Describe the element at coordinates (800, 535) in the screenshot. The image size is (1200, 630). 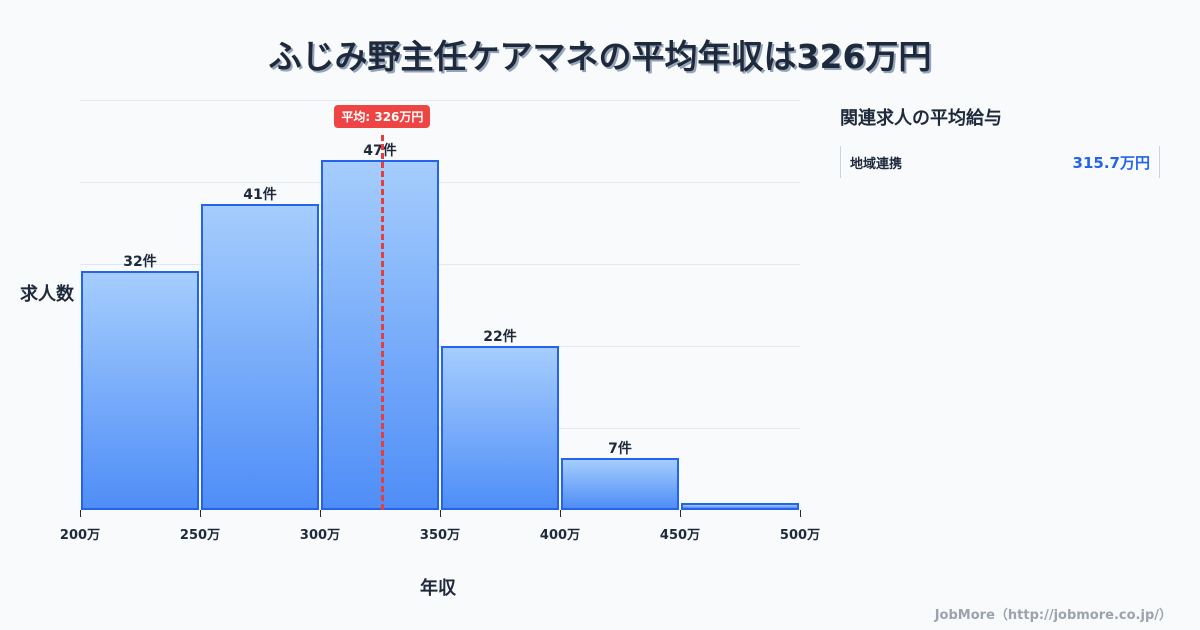
I see `x-tick-label: 500万` at that location.